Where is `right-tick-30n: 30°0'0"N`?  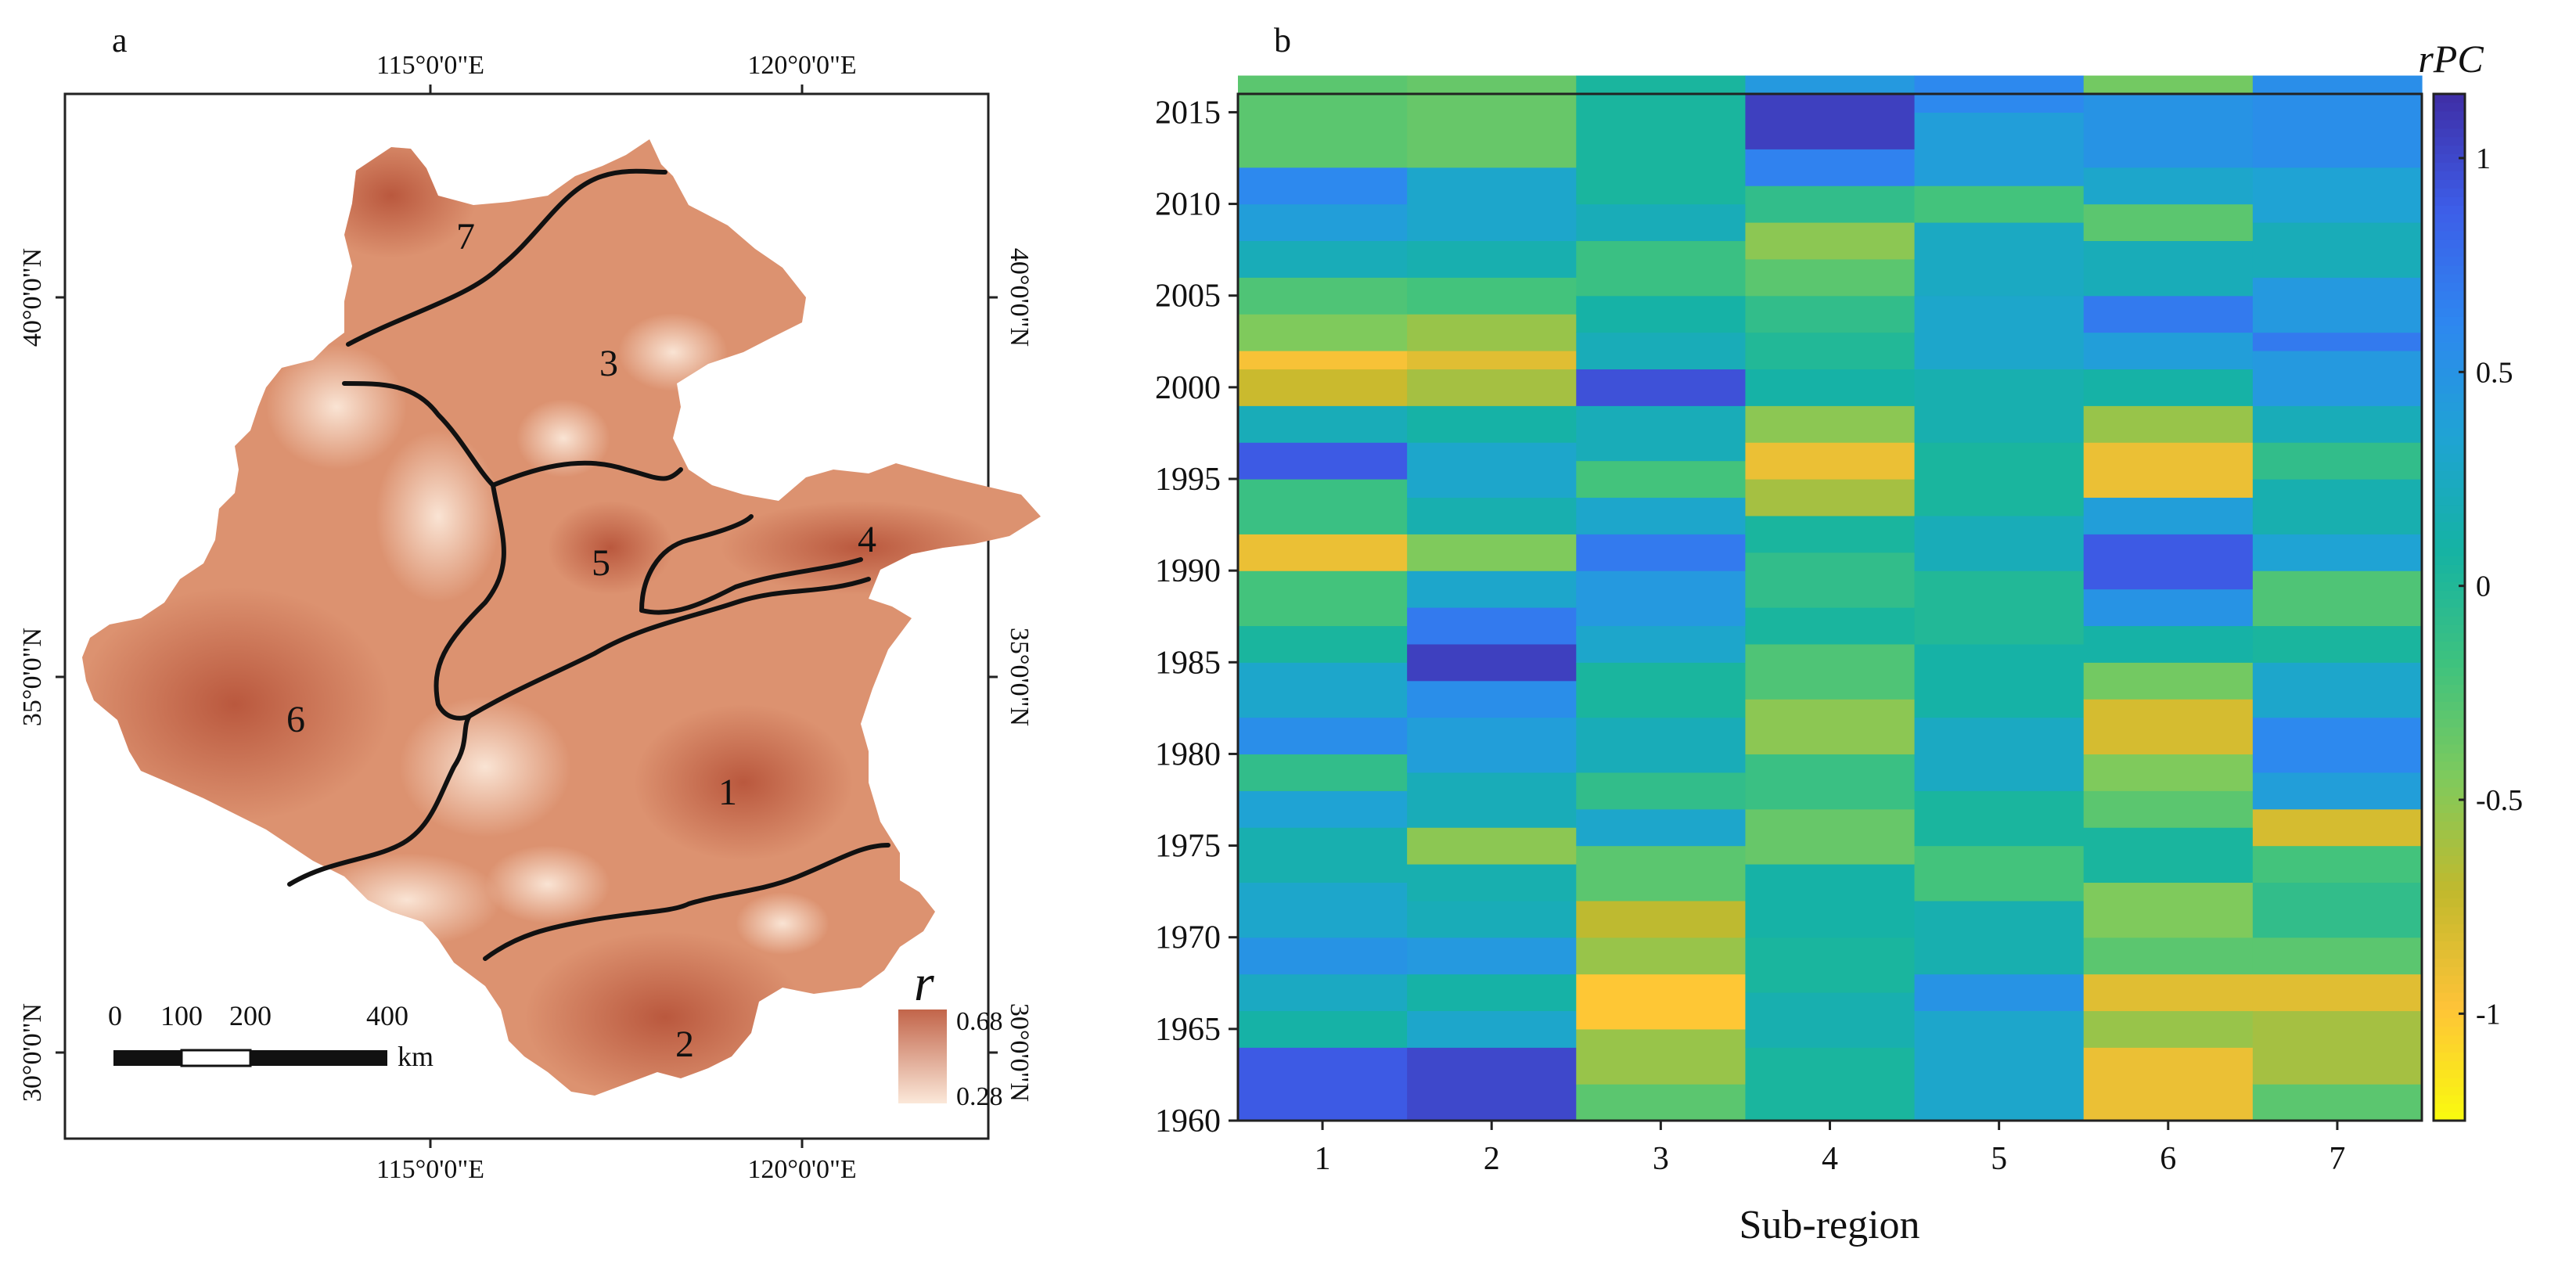 right-tick-30n: 30°0'0"N is located at coordinates (1020, 1052).